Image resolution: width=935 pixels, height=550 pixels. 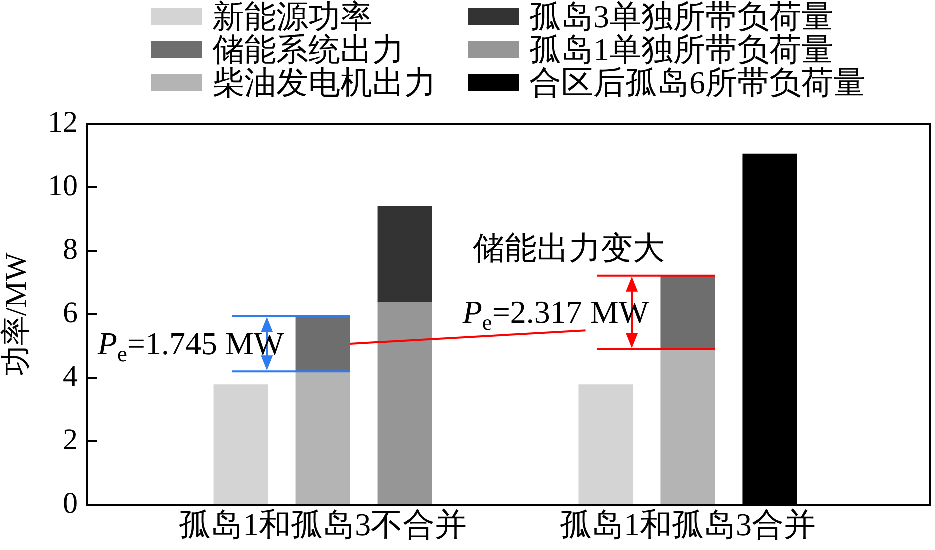 What do you see at coordinates (688, 524) in the screenshot?
I see `x-tick-label: 孤岛1和孤岛3合并` at bounding box center [688, 524].